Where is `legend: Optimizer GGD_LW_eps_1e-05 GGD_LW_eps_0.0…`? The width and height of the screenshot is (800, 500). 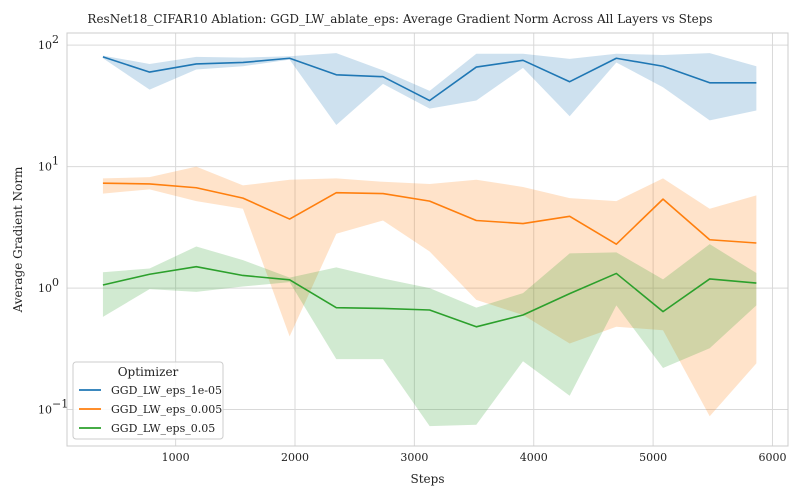 legend: Optimizer GGD_LW_eps_1e-05 GGD_LW_eps_0.0… is located at coordinates (148, 400).